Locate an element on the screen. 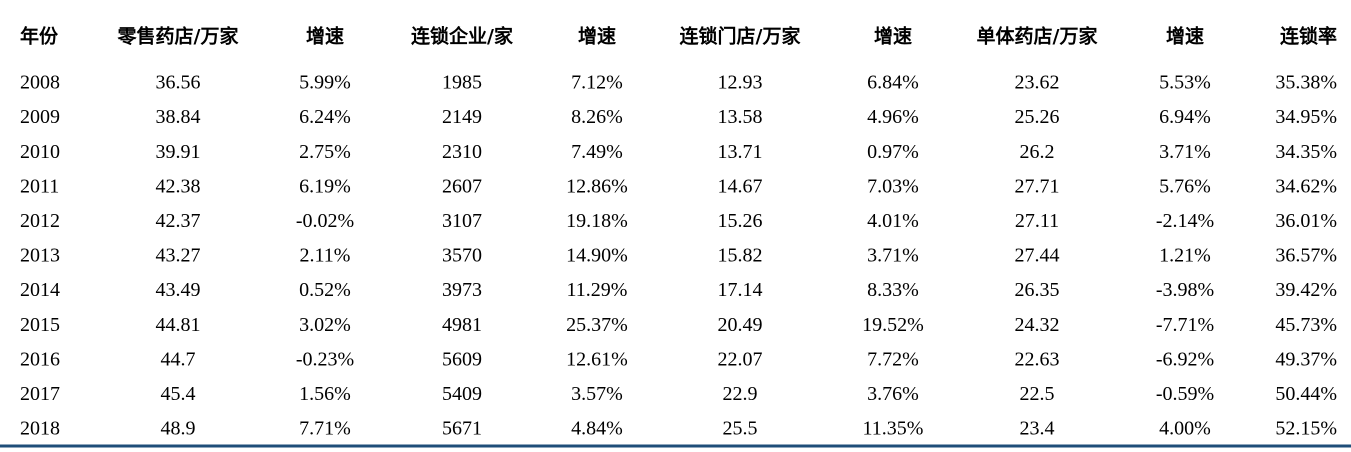 This screenshot has height=452, width=1351. table-cell: 34.62% is located at coordinates (1306, 186).